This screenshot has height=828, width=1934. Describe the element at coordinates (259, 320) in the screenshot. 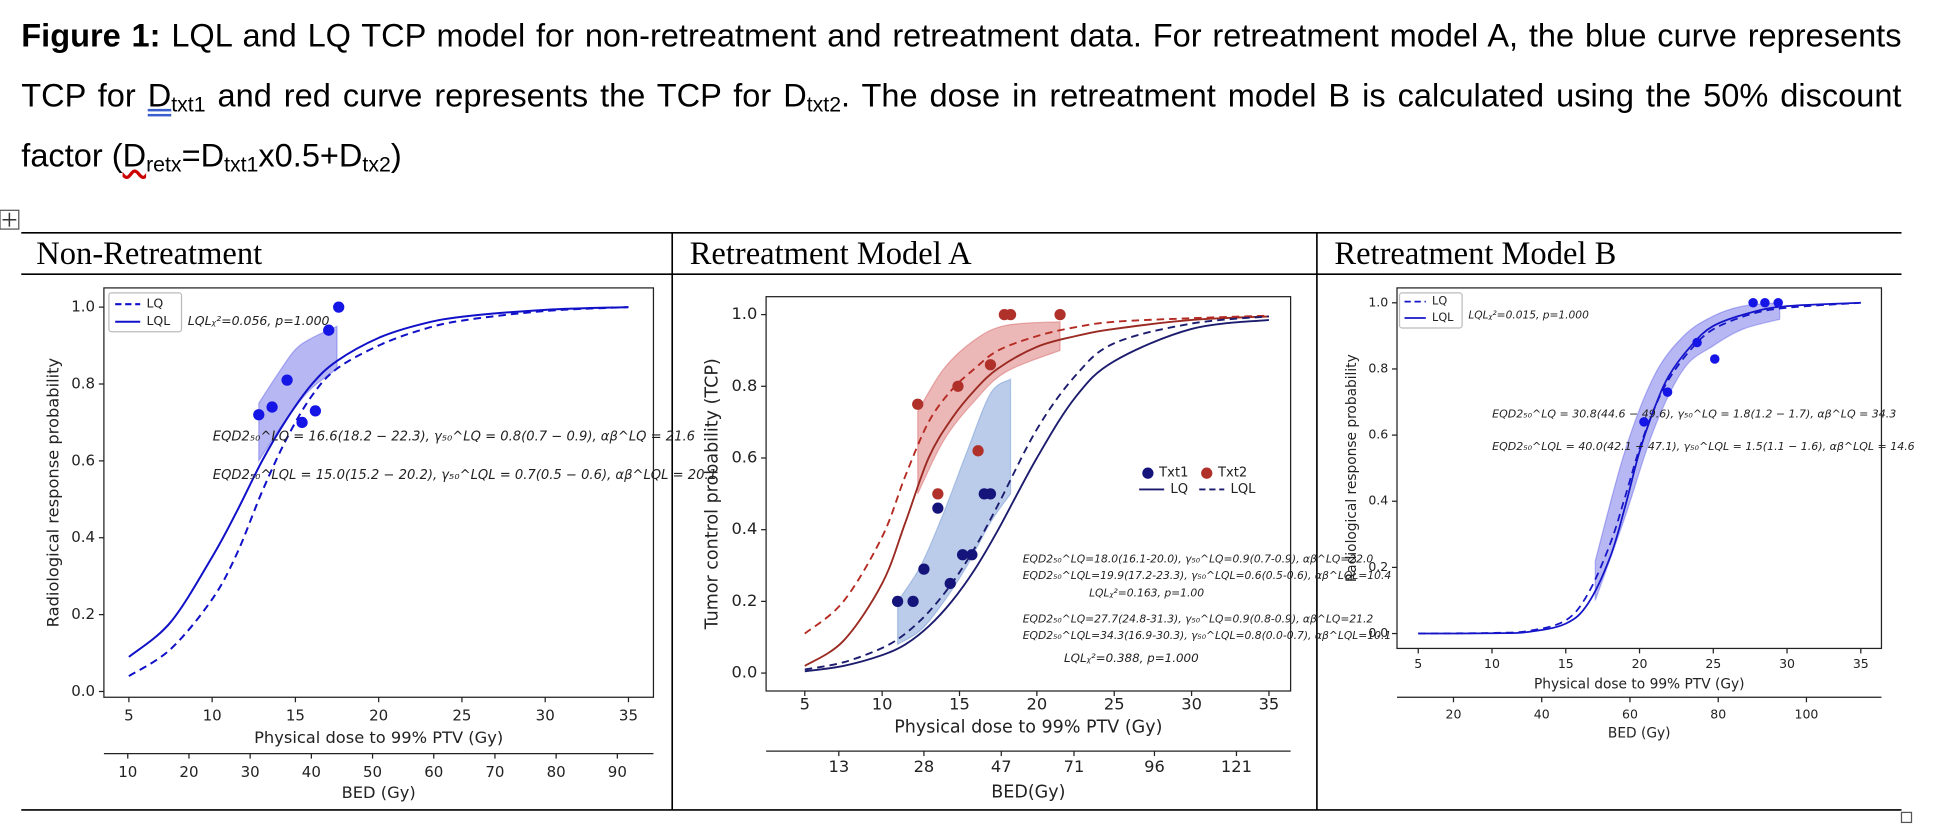

I see `annotation: LQLᵪ²=0.056, p=1.000` at that location.